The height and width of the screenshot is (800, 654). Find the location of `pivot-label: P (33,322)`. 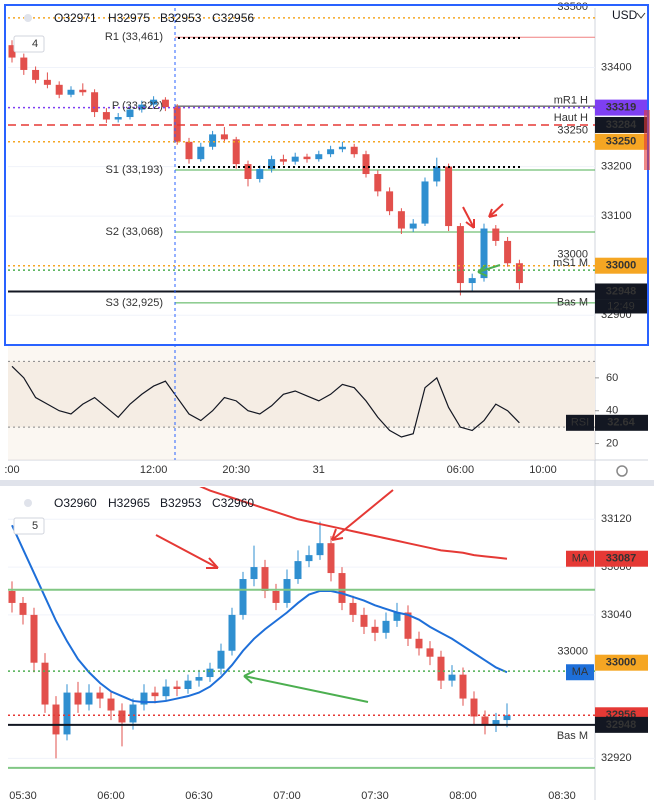

pivot-label: P (33,322) is located at coordinates (137, 106).